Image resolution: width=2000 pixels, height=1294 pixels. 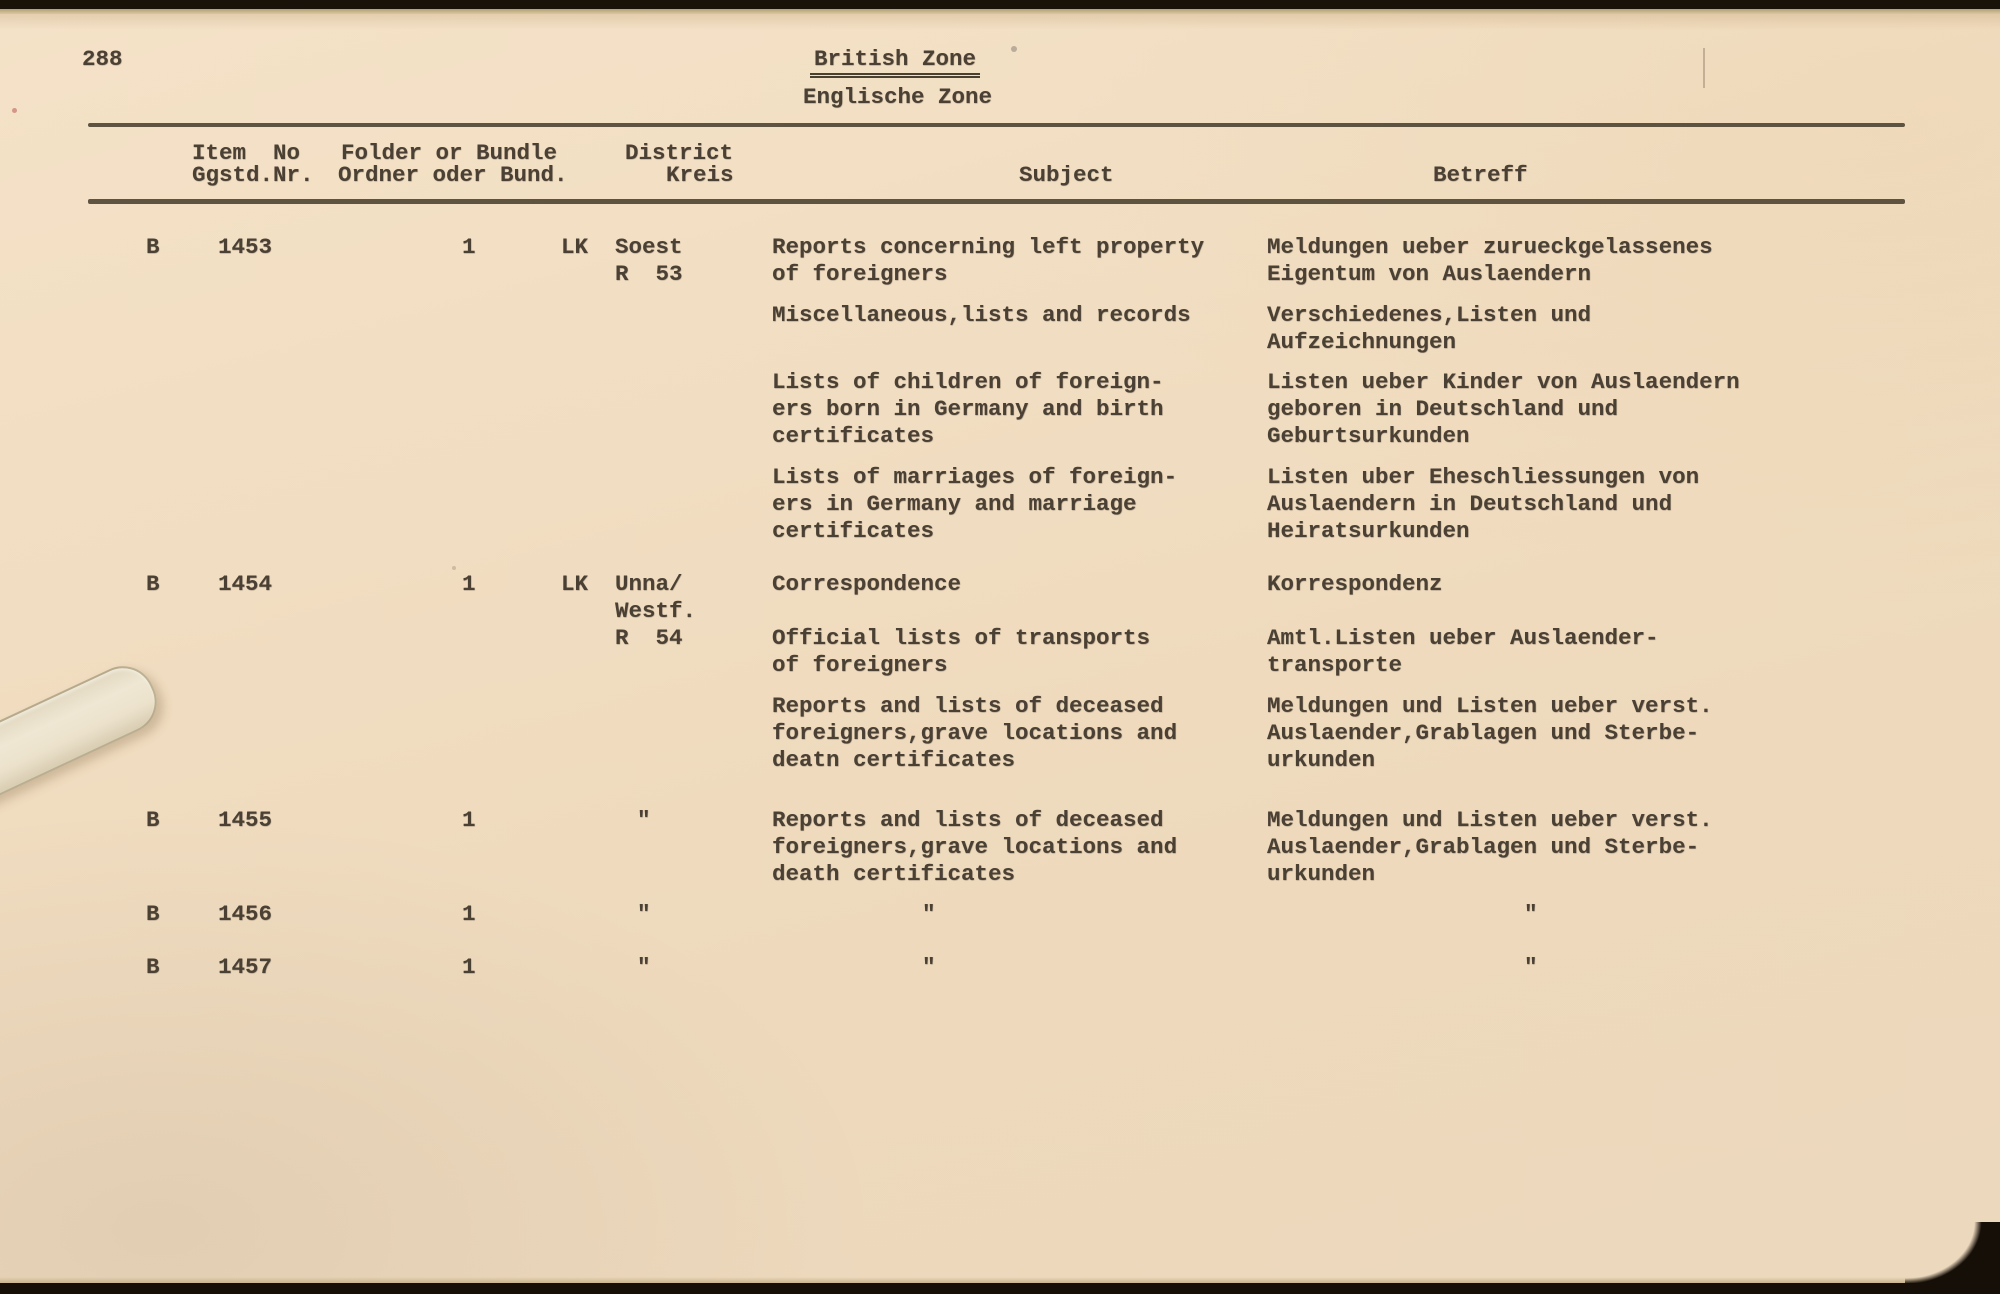 I want to click on col-header-item-en: Item No, so click(x=246, y=153).